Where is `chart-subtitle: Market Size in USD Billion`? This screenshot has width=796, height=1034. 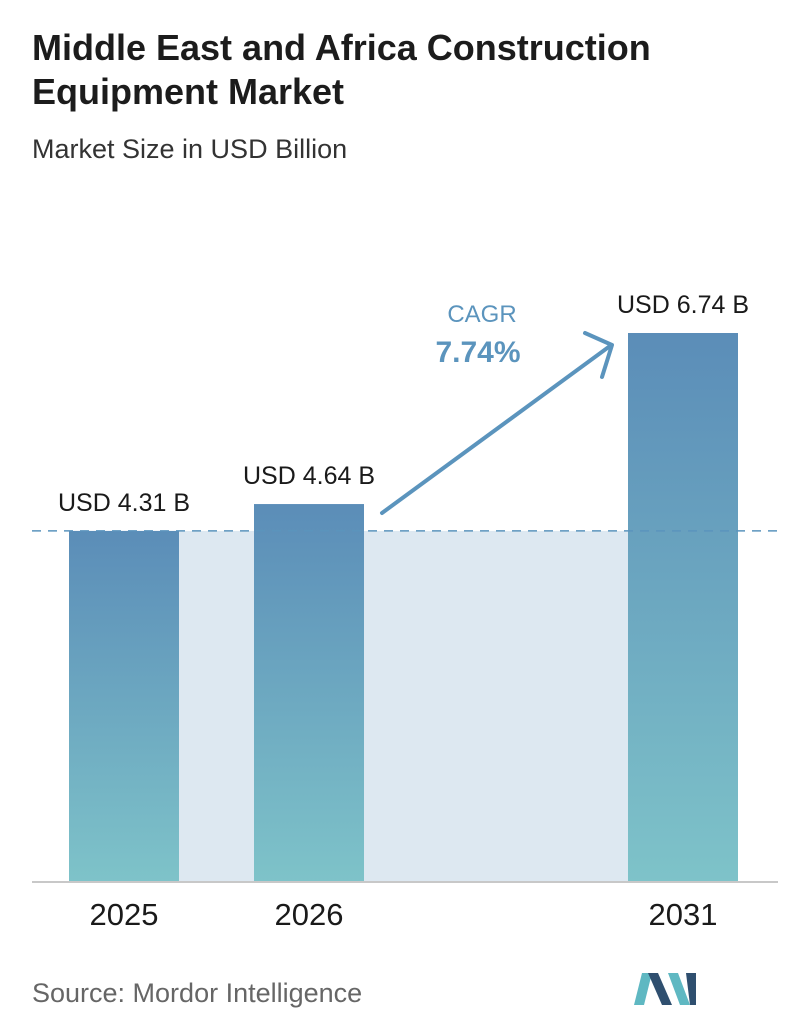
chart-subtitle: Market Size in USD Billion is located at coordinates (190, 149).